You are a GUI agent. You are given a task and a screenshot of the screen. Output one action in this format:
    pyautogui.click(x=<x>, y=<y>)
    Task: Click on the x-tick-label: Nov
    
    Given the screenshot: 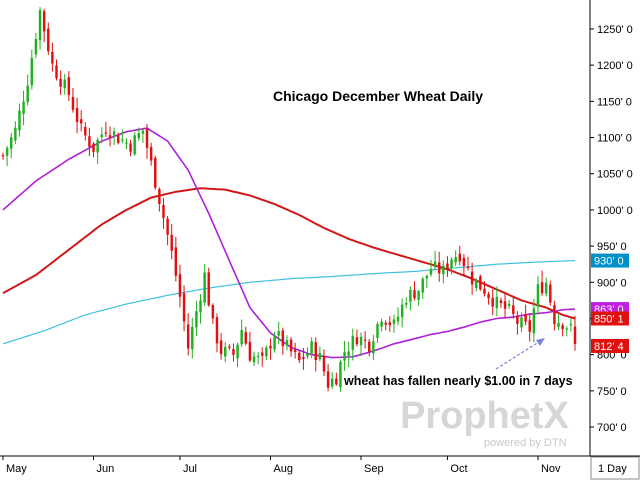 What is the action you would take?
    pyautogui.click(x=551, y=469)
    